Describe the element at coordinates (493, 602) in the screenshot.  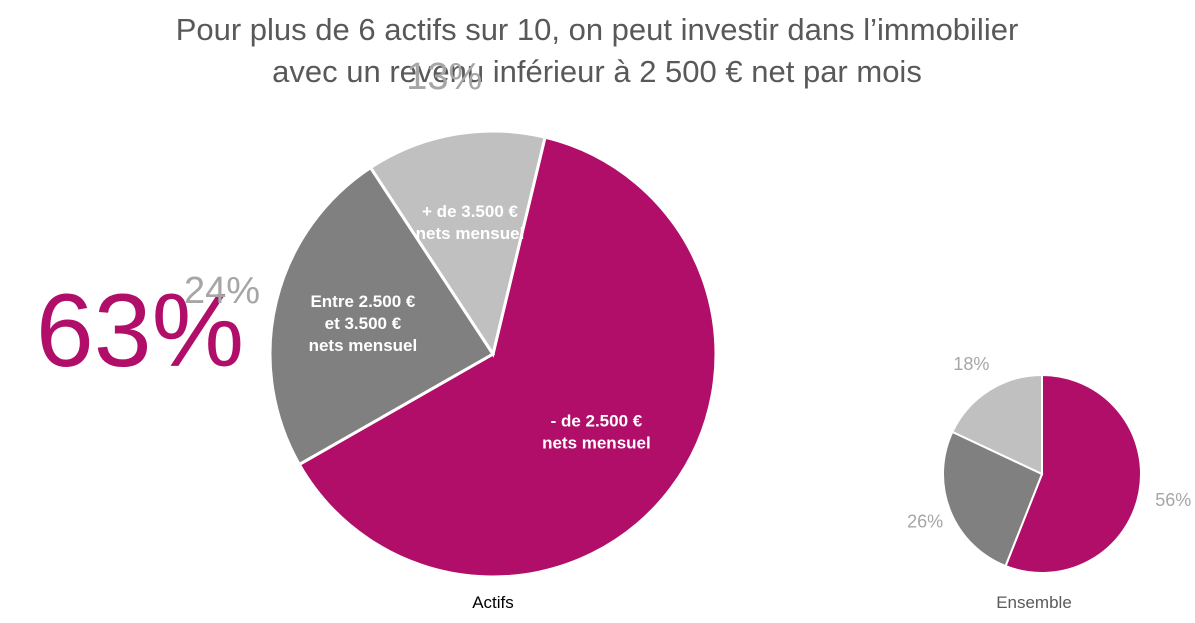
I see `pie-actifs-caption: Actifs` at that location.